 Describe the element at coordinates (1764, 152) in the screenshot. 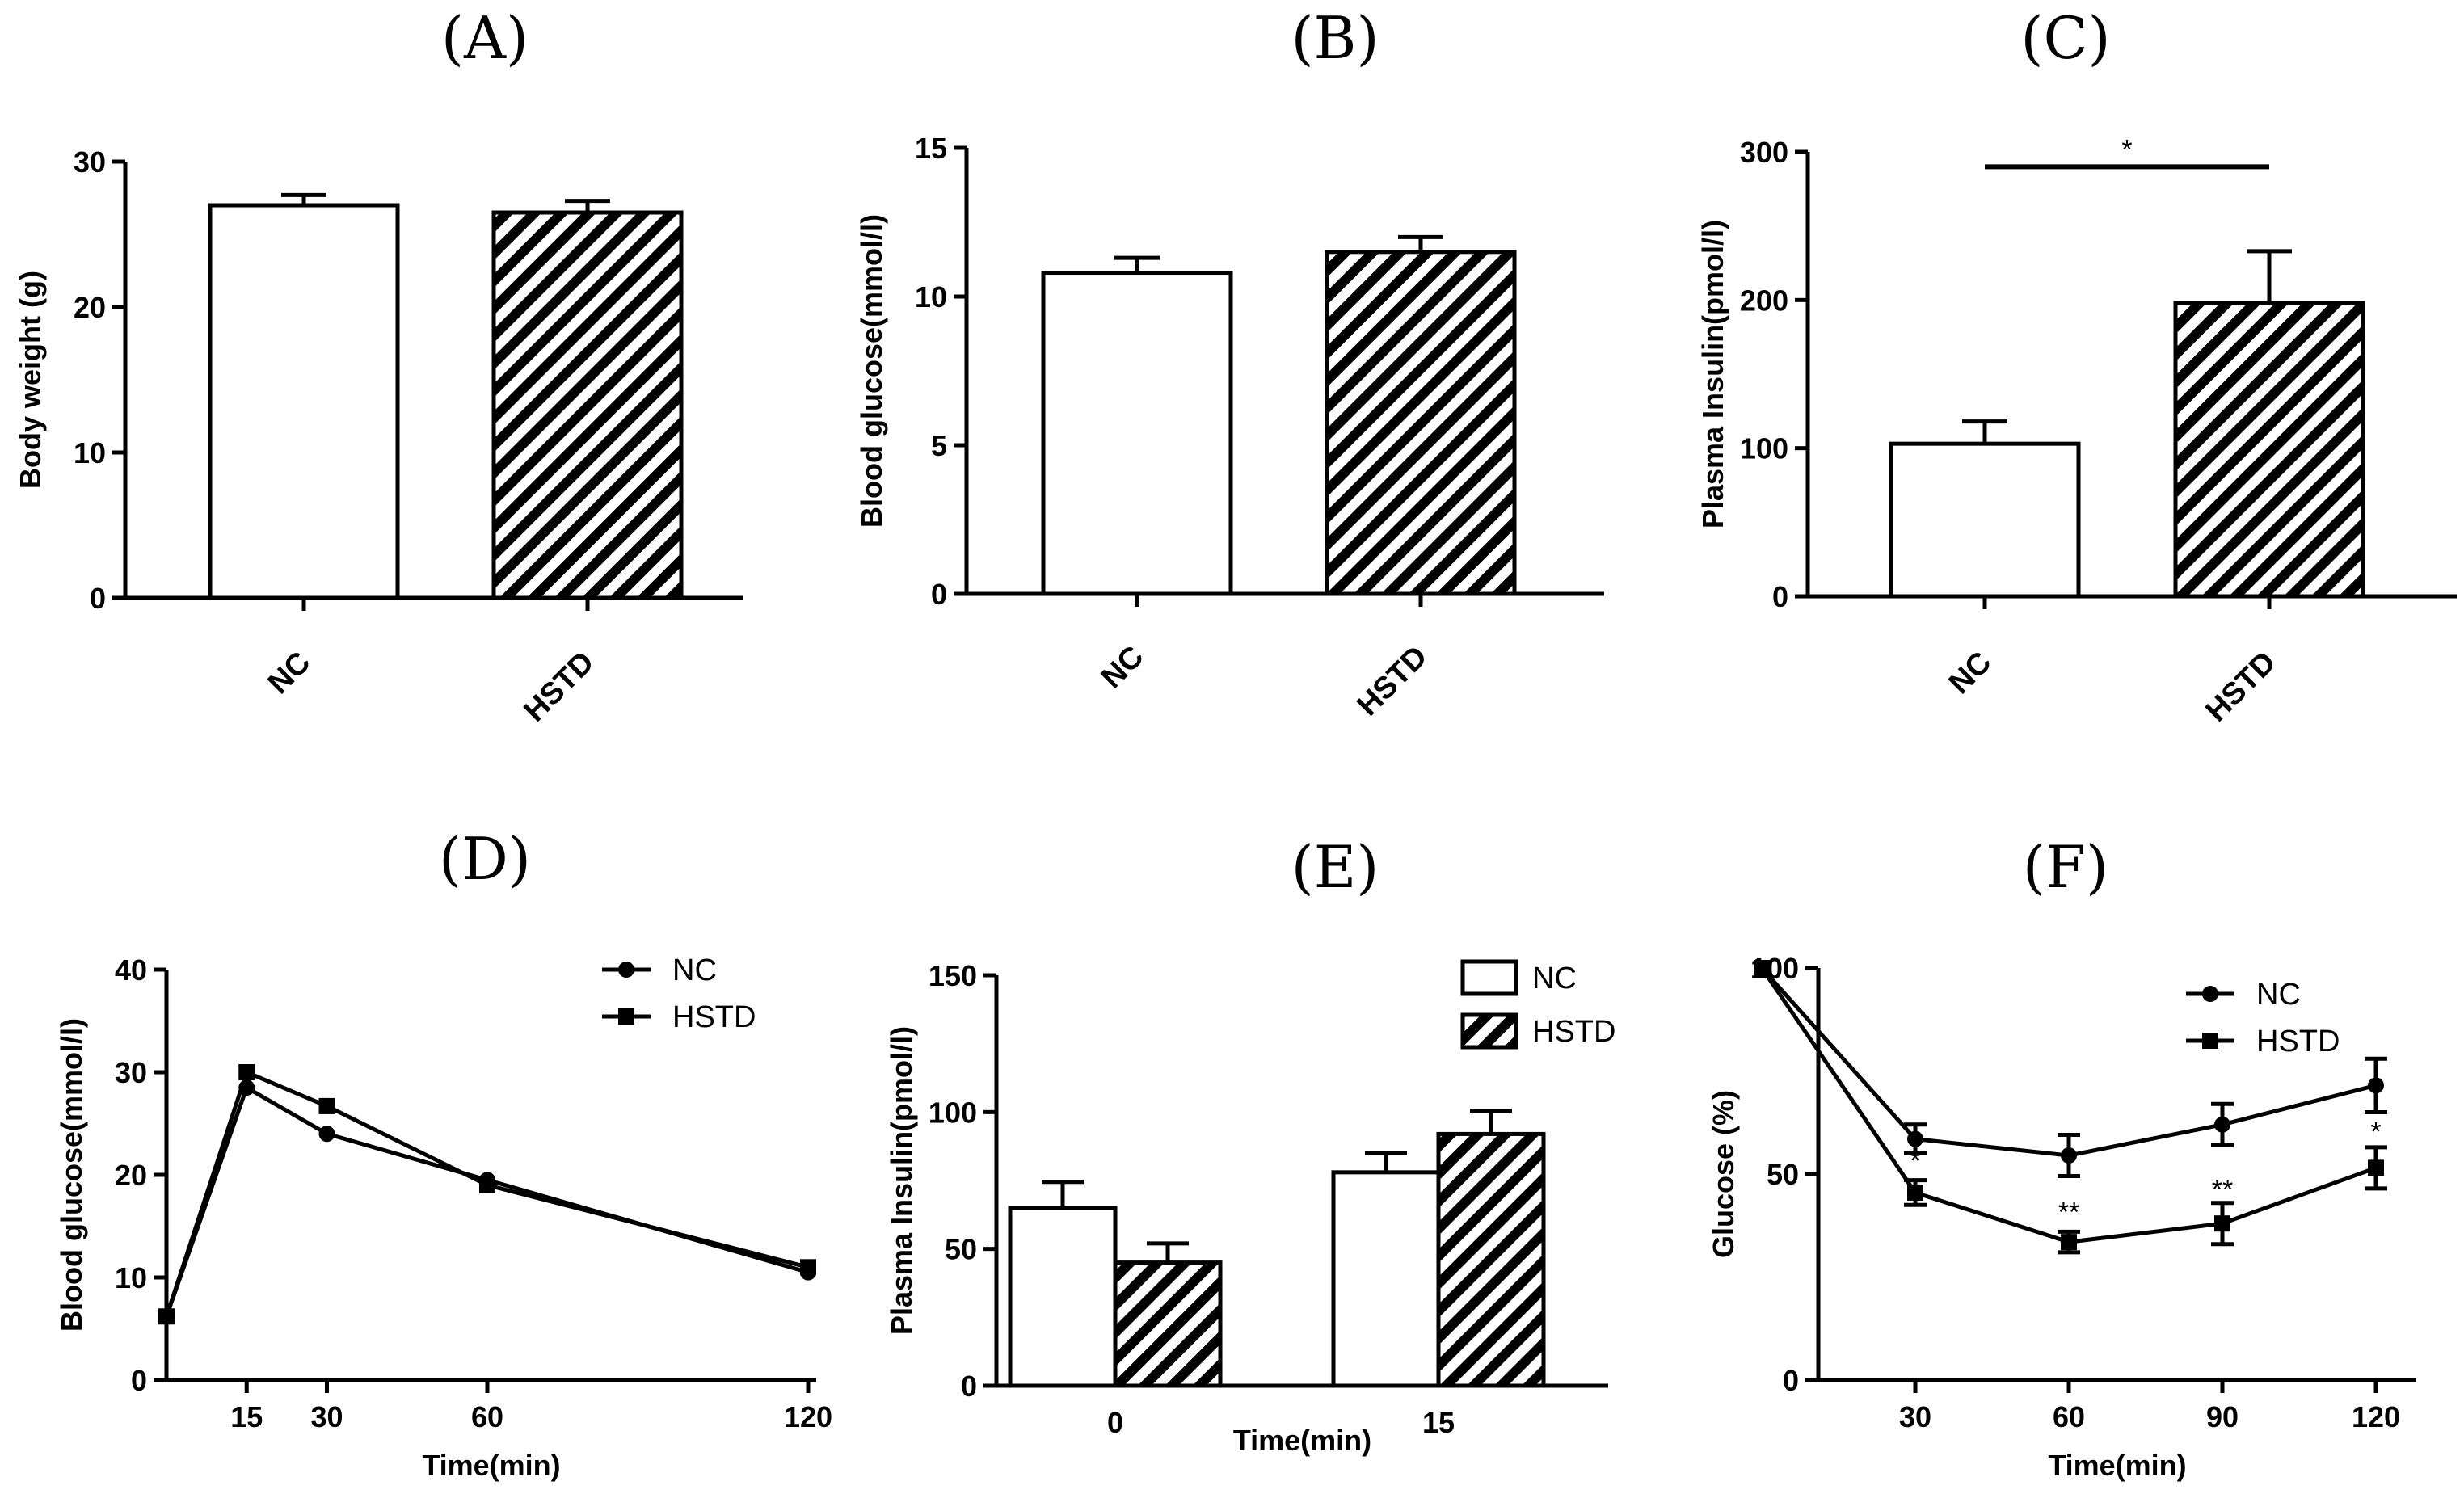

I see `y-tick-label: 300` at that location.